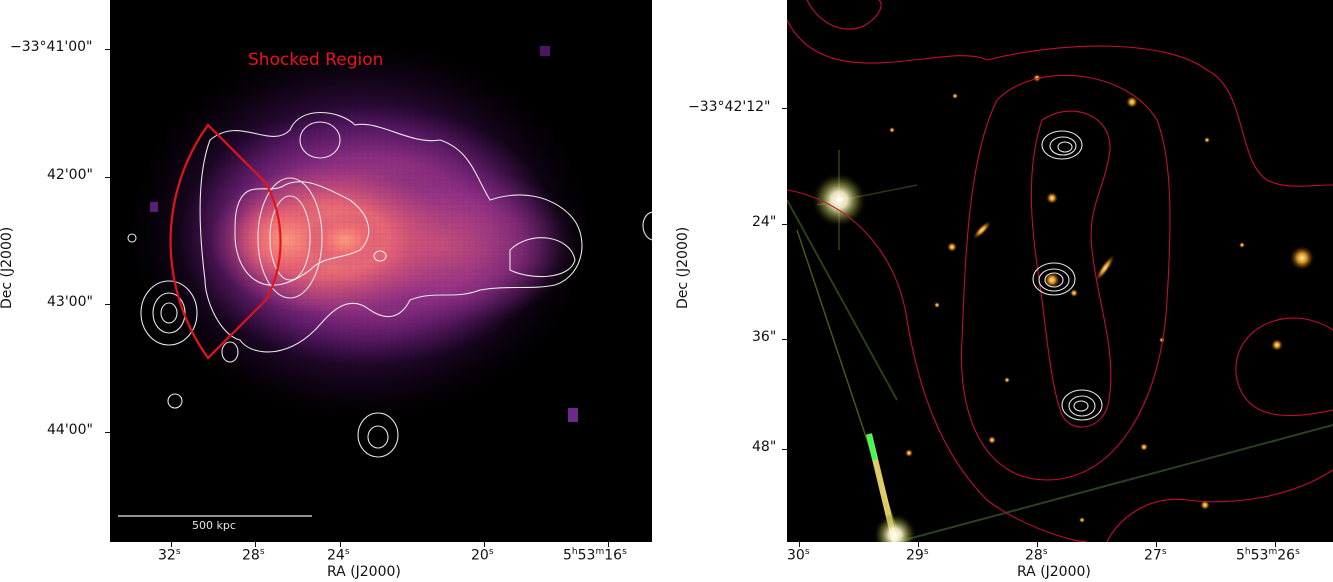  I want to click on right-y-tick-1: 24", so click(764, 222).